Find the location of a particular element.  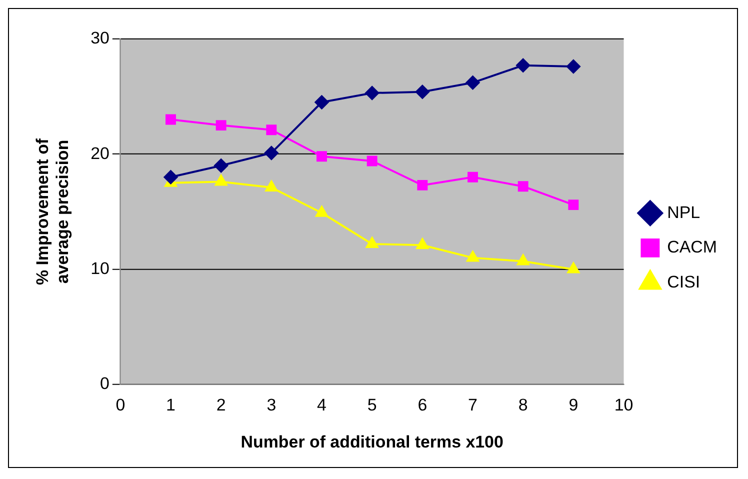

x-tick-label: 10 is located at coordinates (624, 404).